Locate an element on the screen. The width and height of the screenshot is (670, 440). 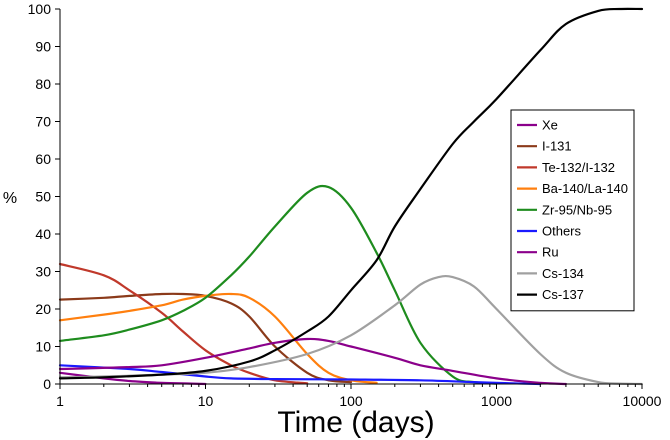
y-tick-label: 70 is located at coordinates (43, 122).